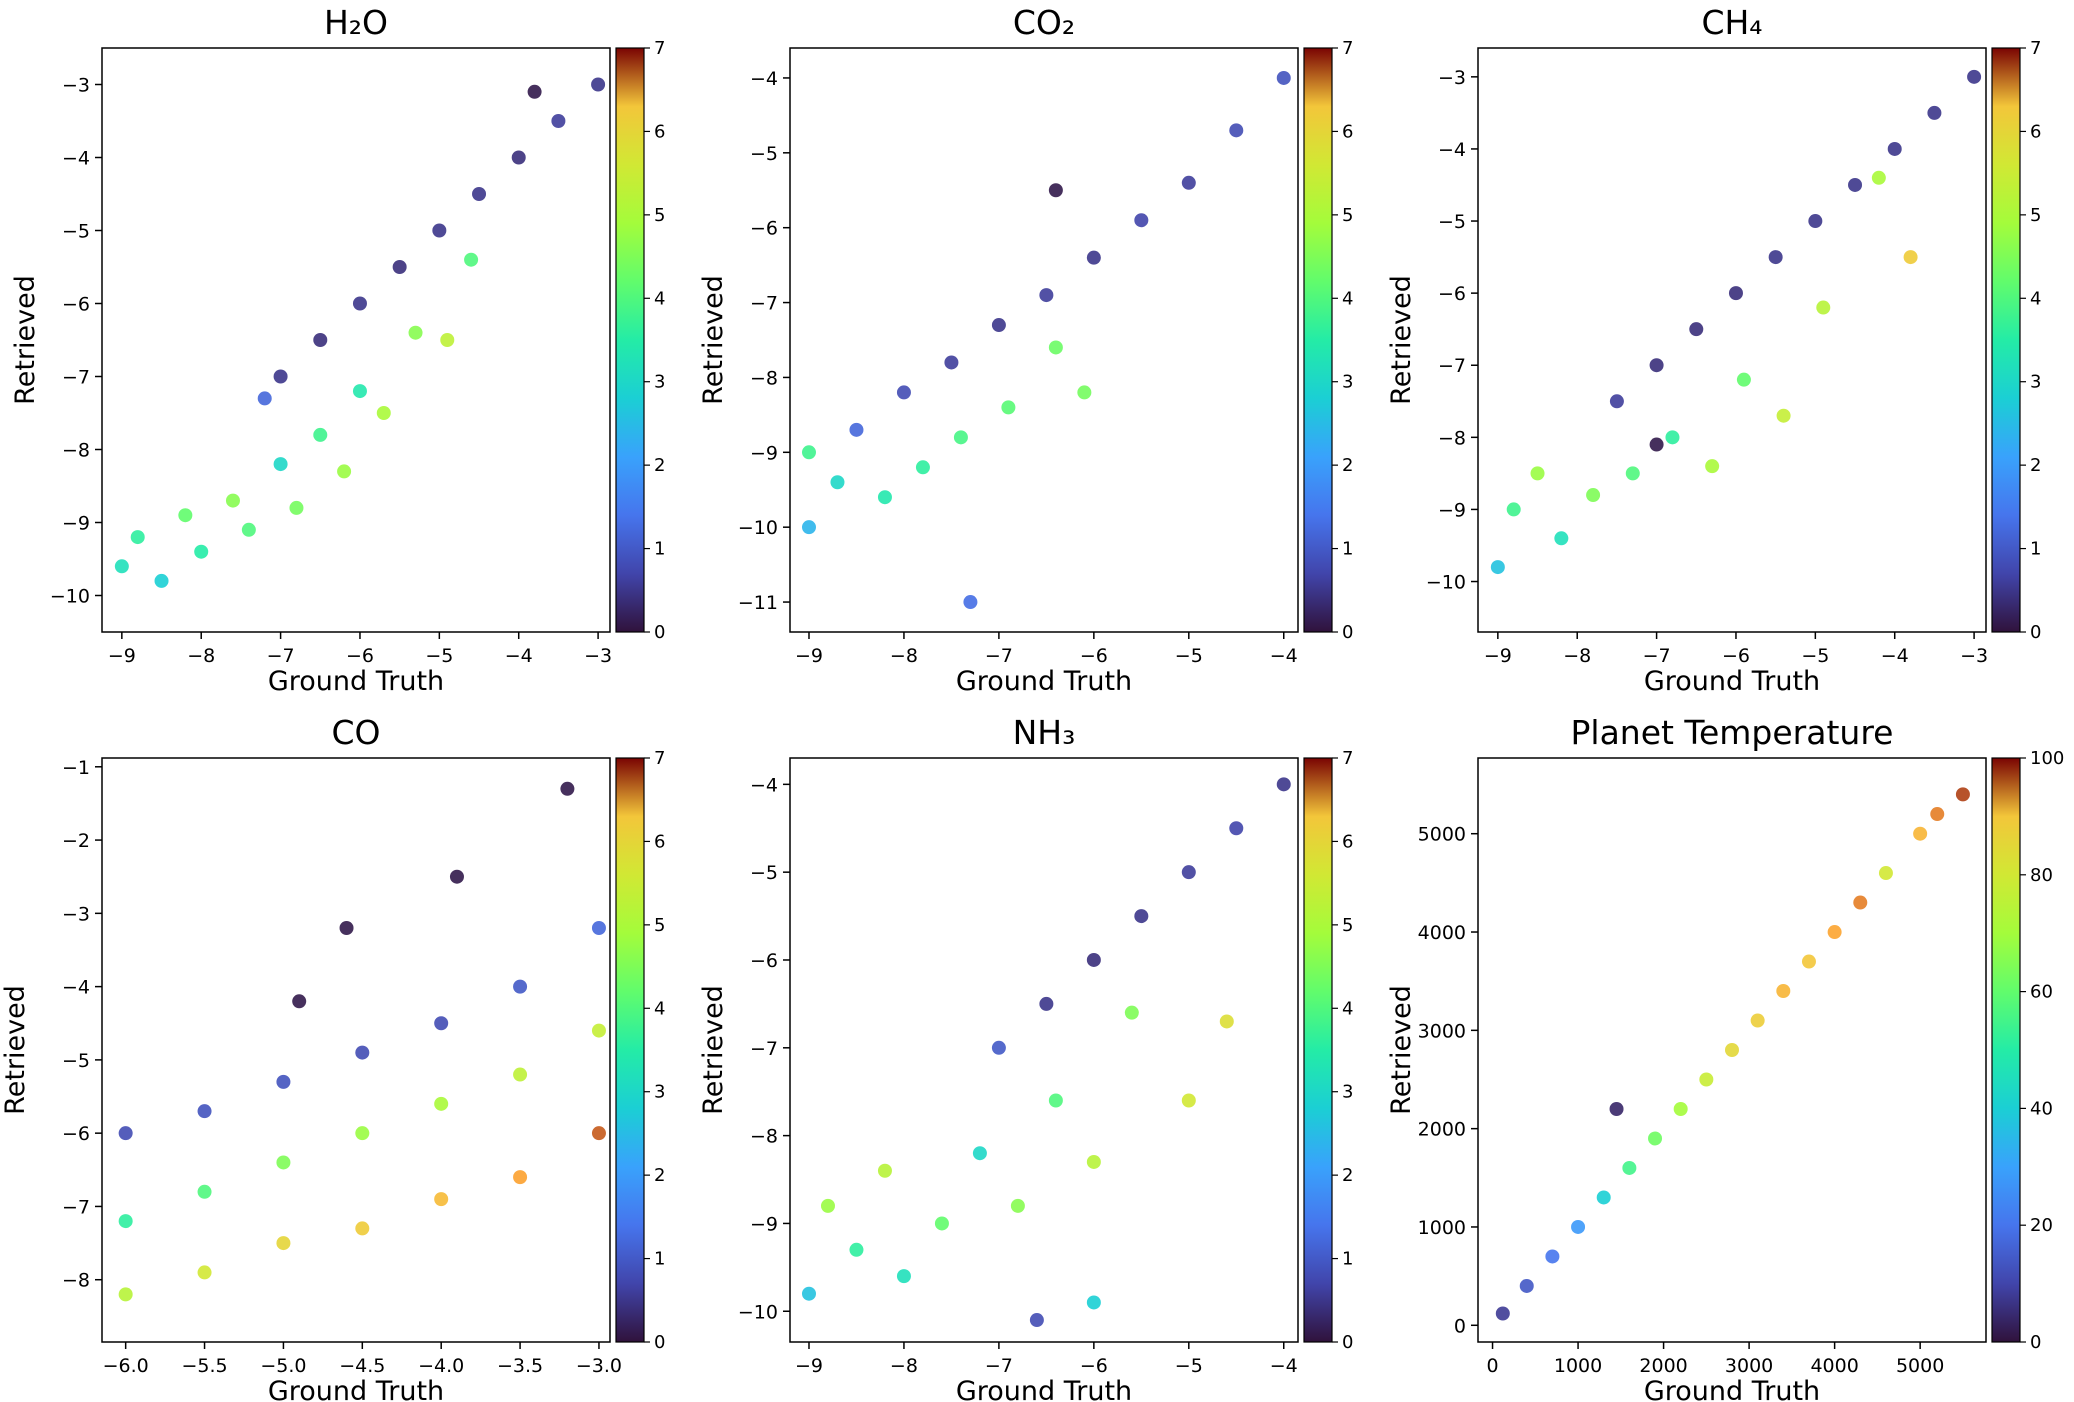 The width and height of the screenshot is (2074, 1402). Describe the element at coordinates (1452, 150) in the screenshot. I see `y-tick-label: −4` at that location.